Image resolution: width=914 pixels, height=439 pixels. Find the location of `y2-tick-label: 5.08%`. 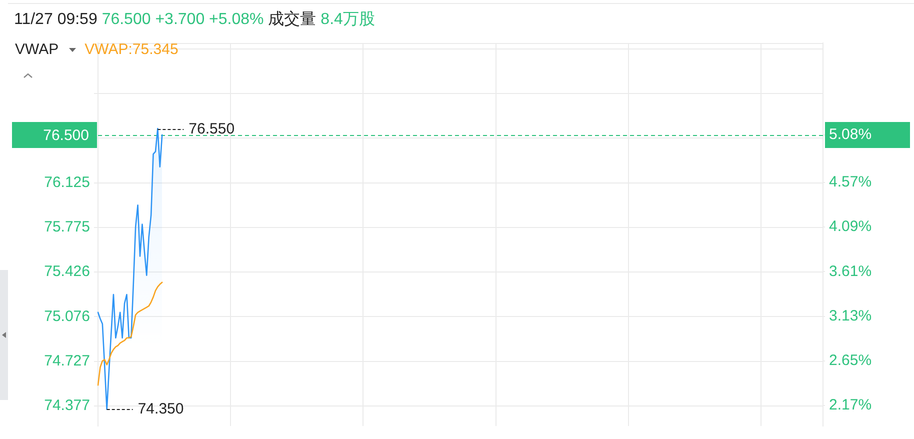

y2-tick-label: 5.08% is located at coordinates (850, 135).